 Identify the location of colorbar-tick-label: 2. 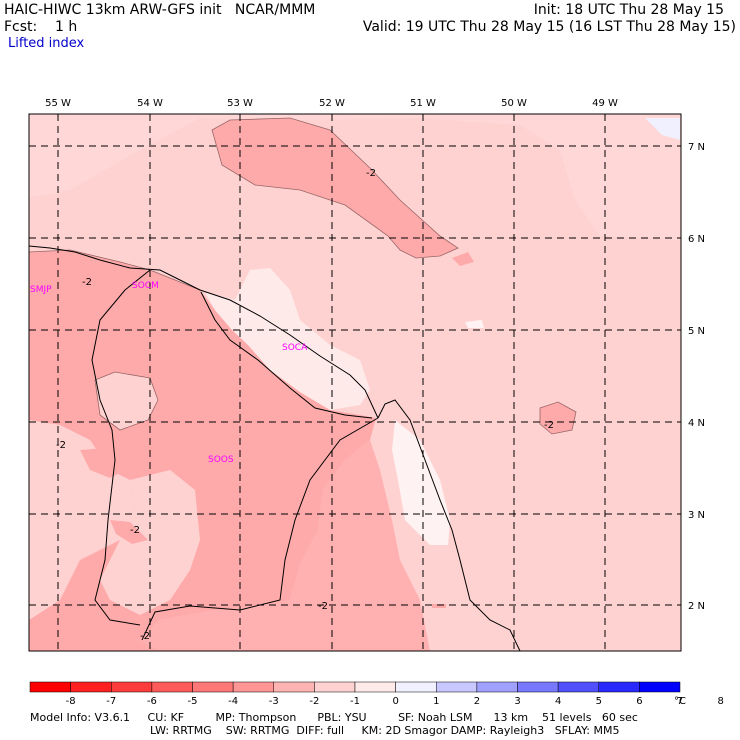
(477, 701).